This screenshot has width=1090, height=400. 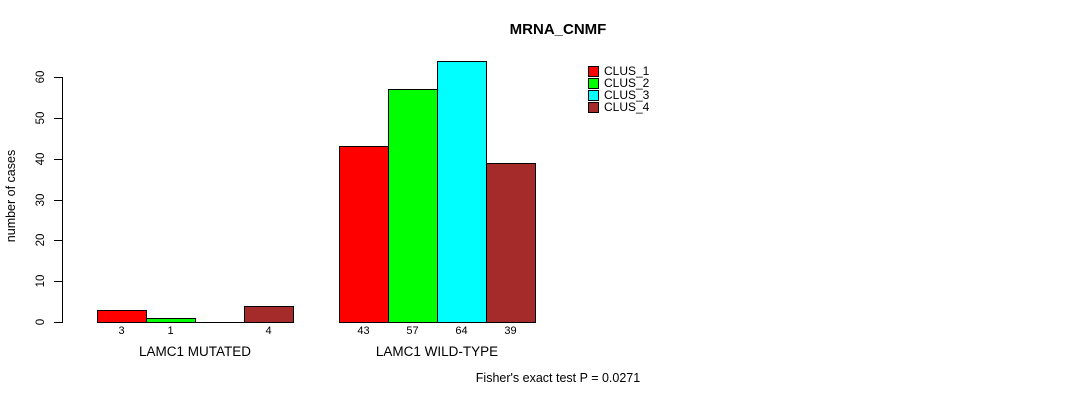 I want to click on legend-label: CLUS_1, so click(x=627, y=71).